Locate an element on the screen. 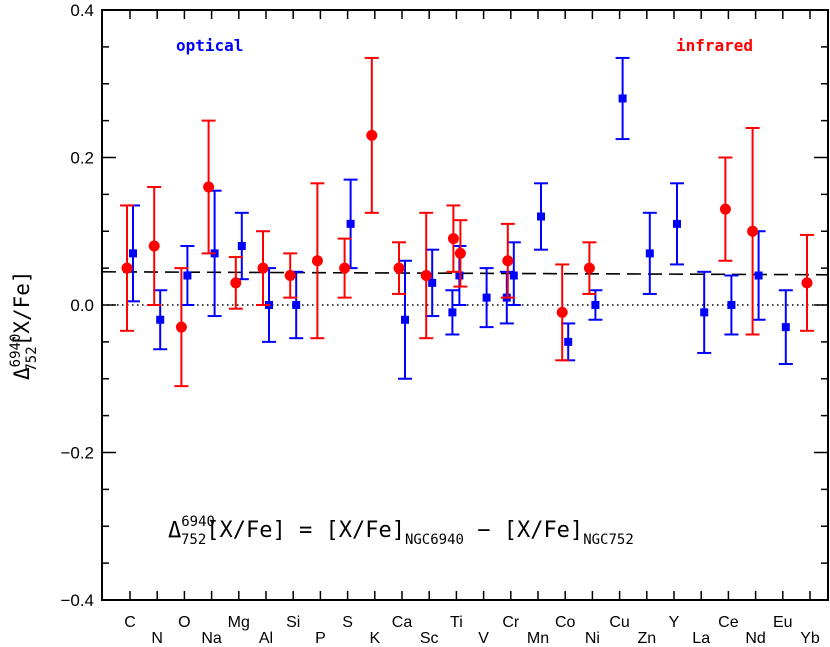 The width and height of the screenshot is (830, 647). x-tick-label-c: C is located at coordinates (130, 622).